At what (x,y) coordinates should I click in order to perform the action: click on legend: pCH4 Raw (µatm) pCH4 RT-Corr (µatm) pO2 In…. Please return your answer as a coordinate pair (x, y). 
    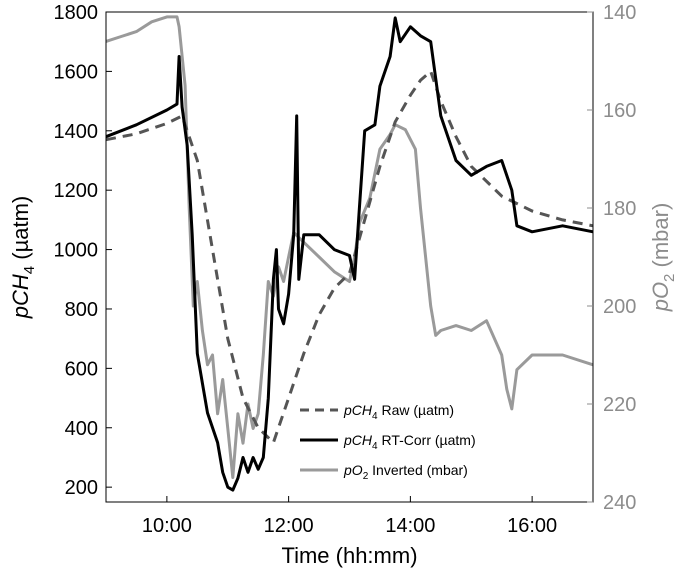
    Looking at the image, I should click on (388, 442).